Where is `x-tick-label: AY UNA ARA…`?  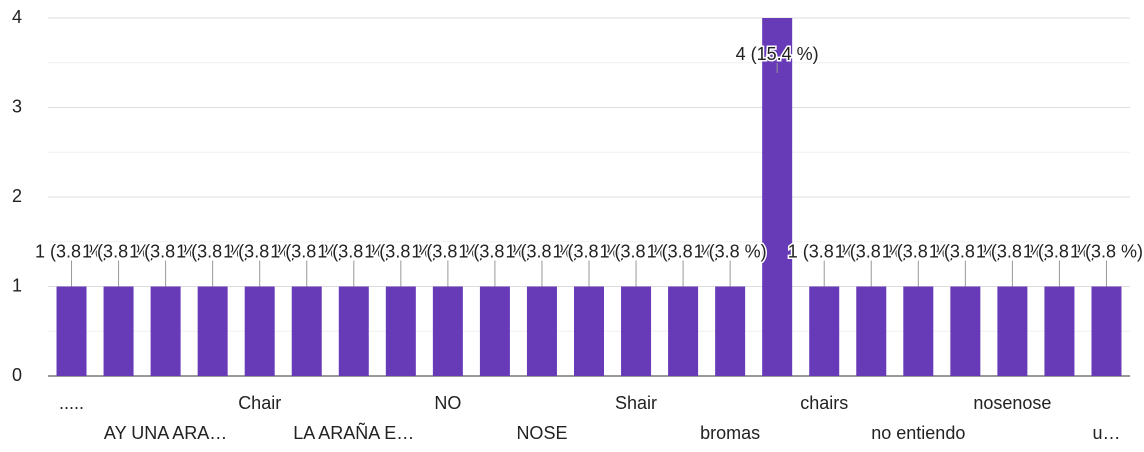
x-tick-label: AY UNA ARA… is located at coordinates (165, 433).